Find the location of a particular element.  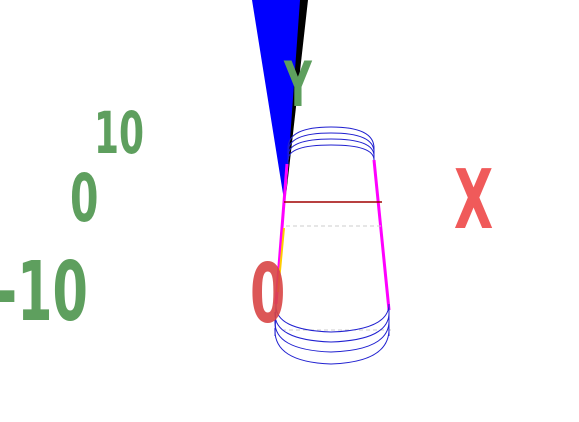

cone-shape is located at coordinates (279, 100).